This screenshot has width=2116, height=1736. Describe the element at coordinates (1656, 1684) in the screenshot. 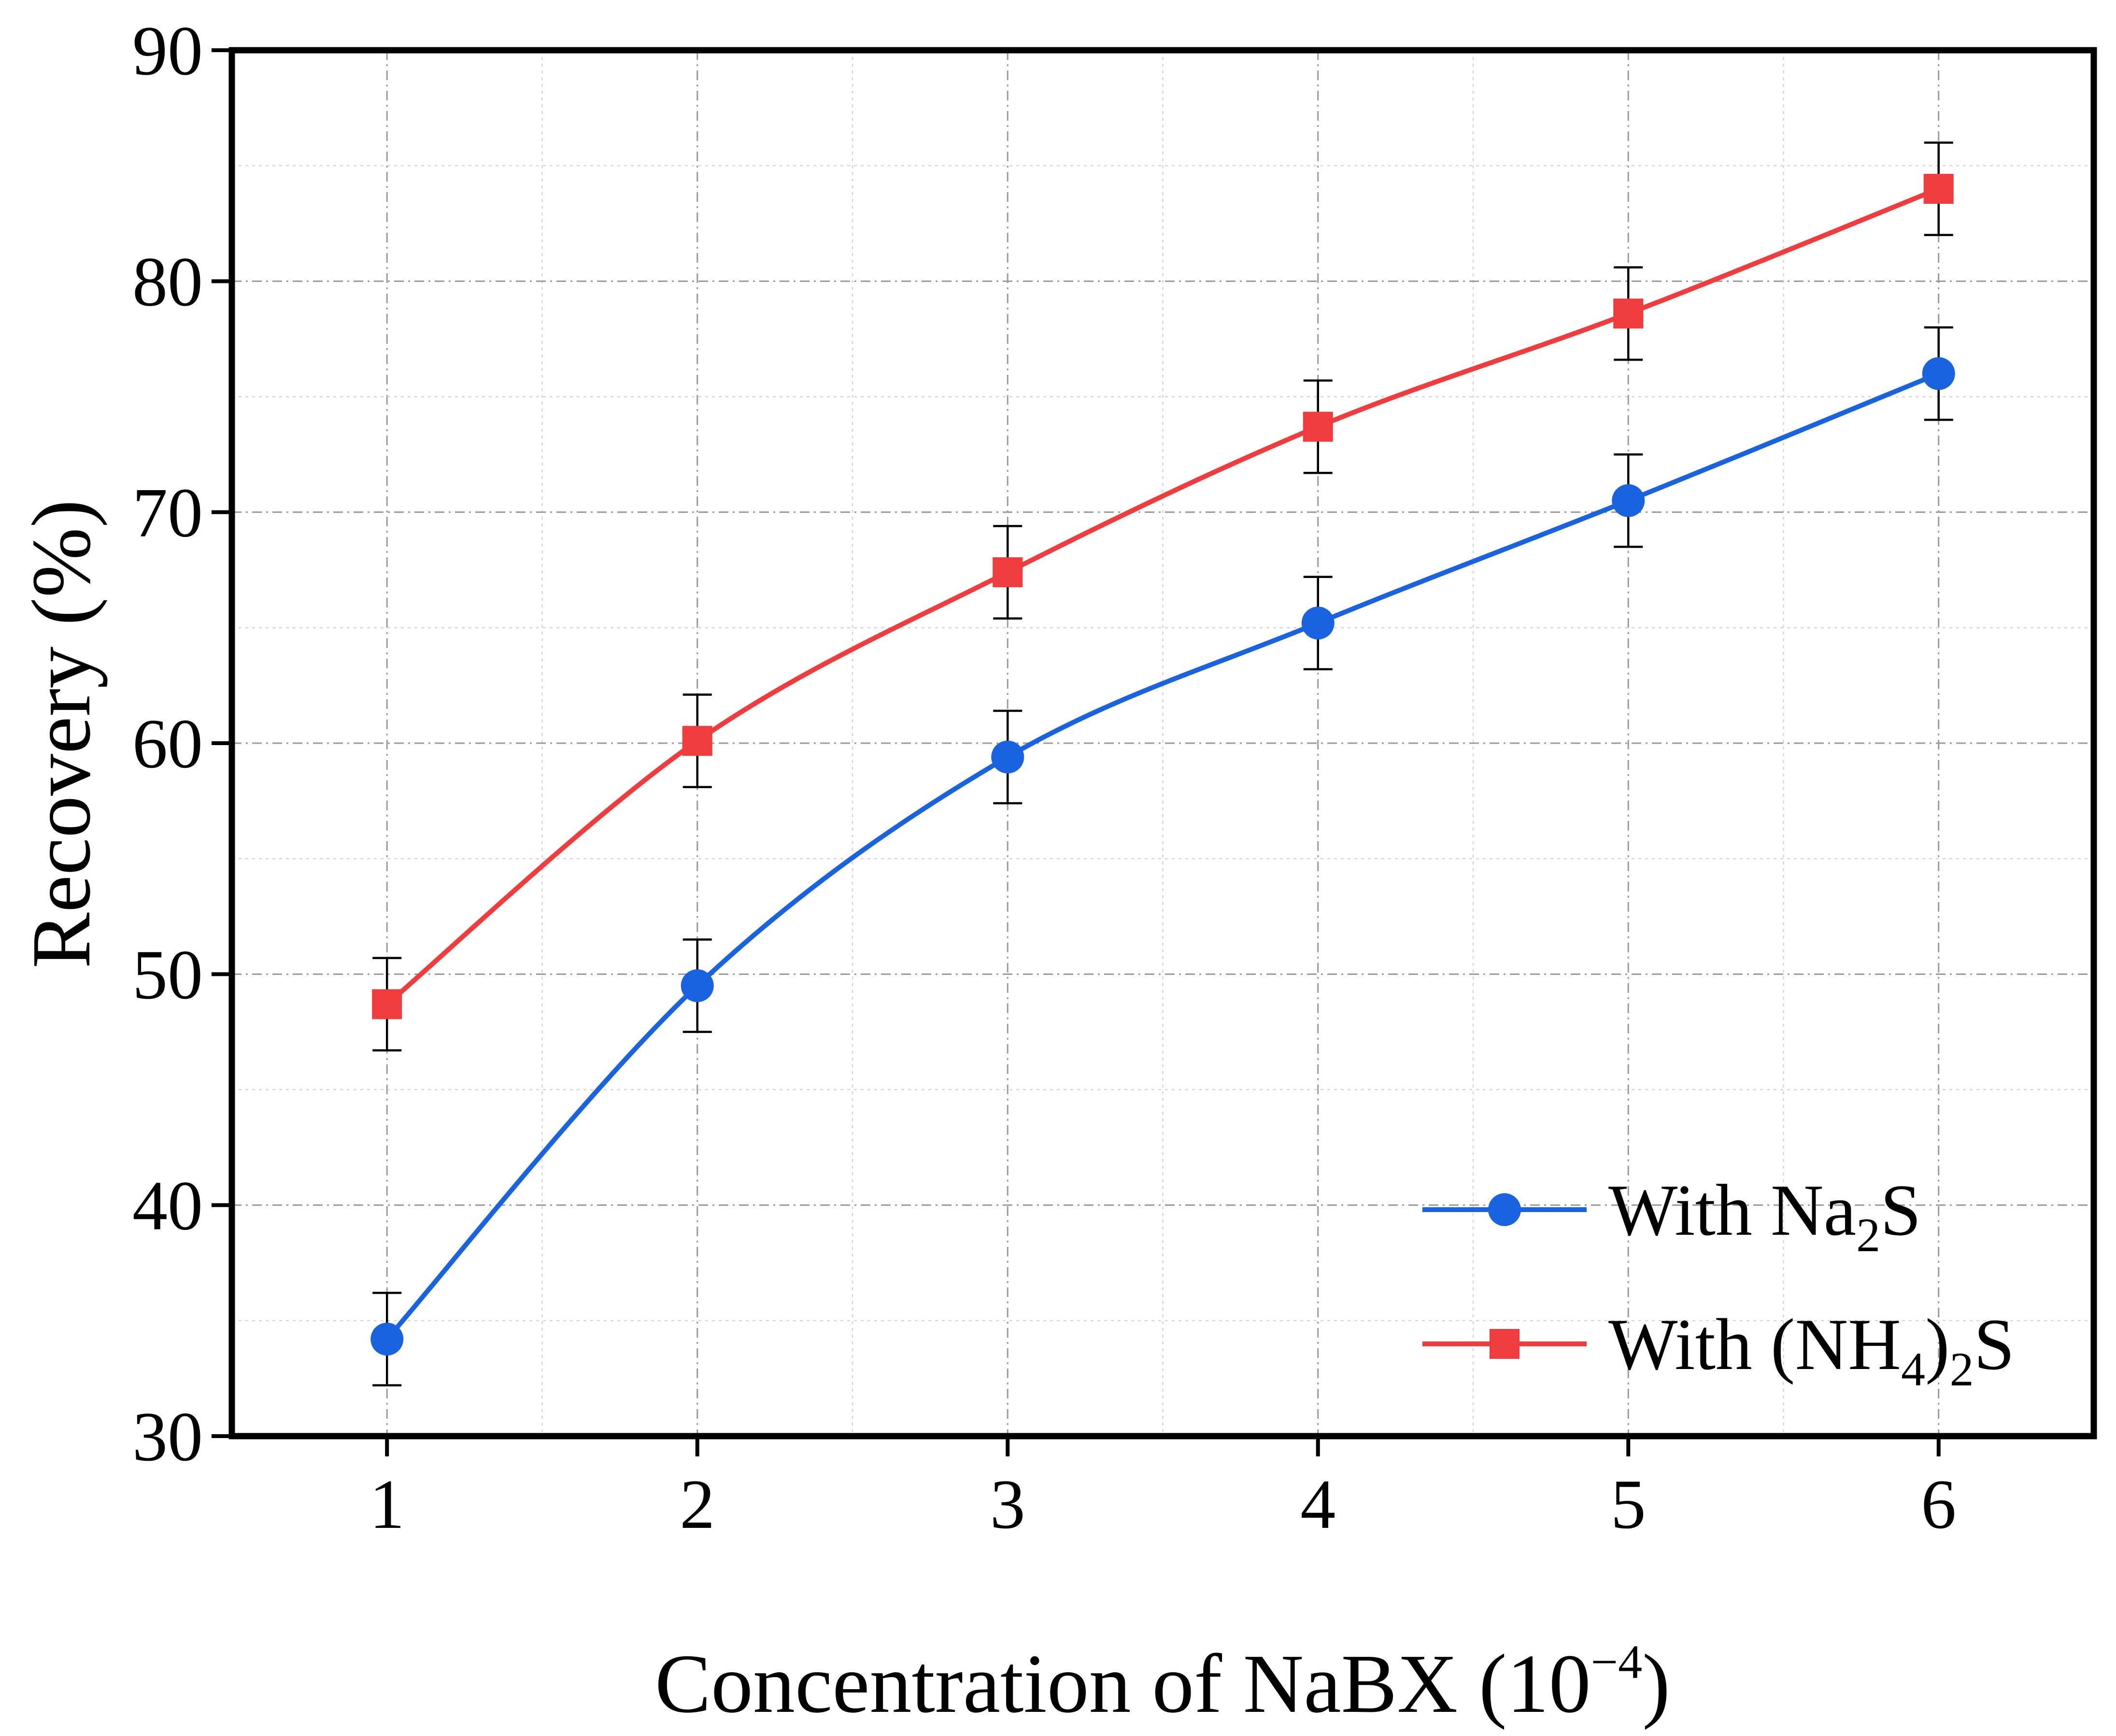

I see `x-axis-title-close: )` at that location.